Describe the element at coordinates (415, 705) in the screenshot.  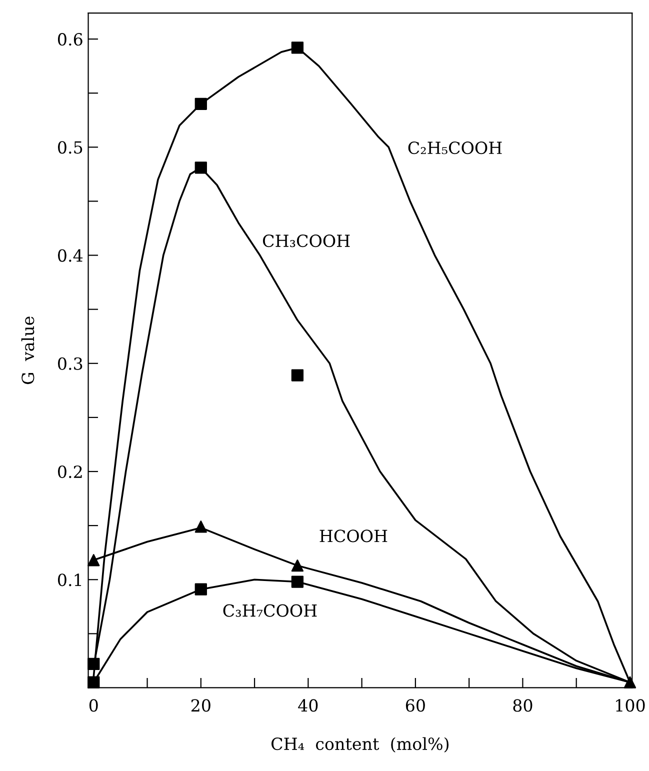
I see `x-tick-label: 60` at that location.